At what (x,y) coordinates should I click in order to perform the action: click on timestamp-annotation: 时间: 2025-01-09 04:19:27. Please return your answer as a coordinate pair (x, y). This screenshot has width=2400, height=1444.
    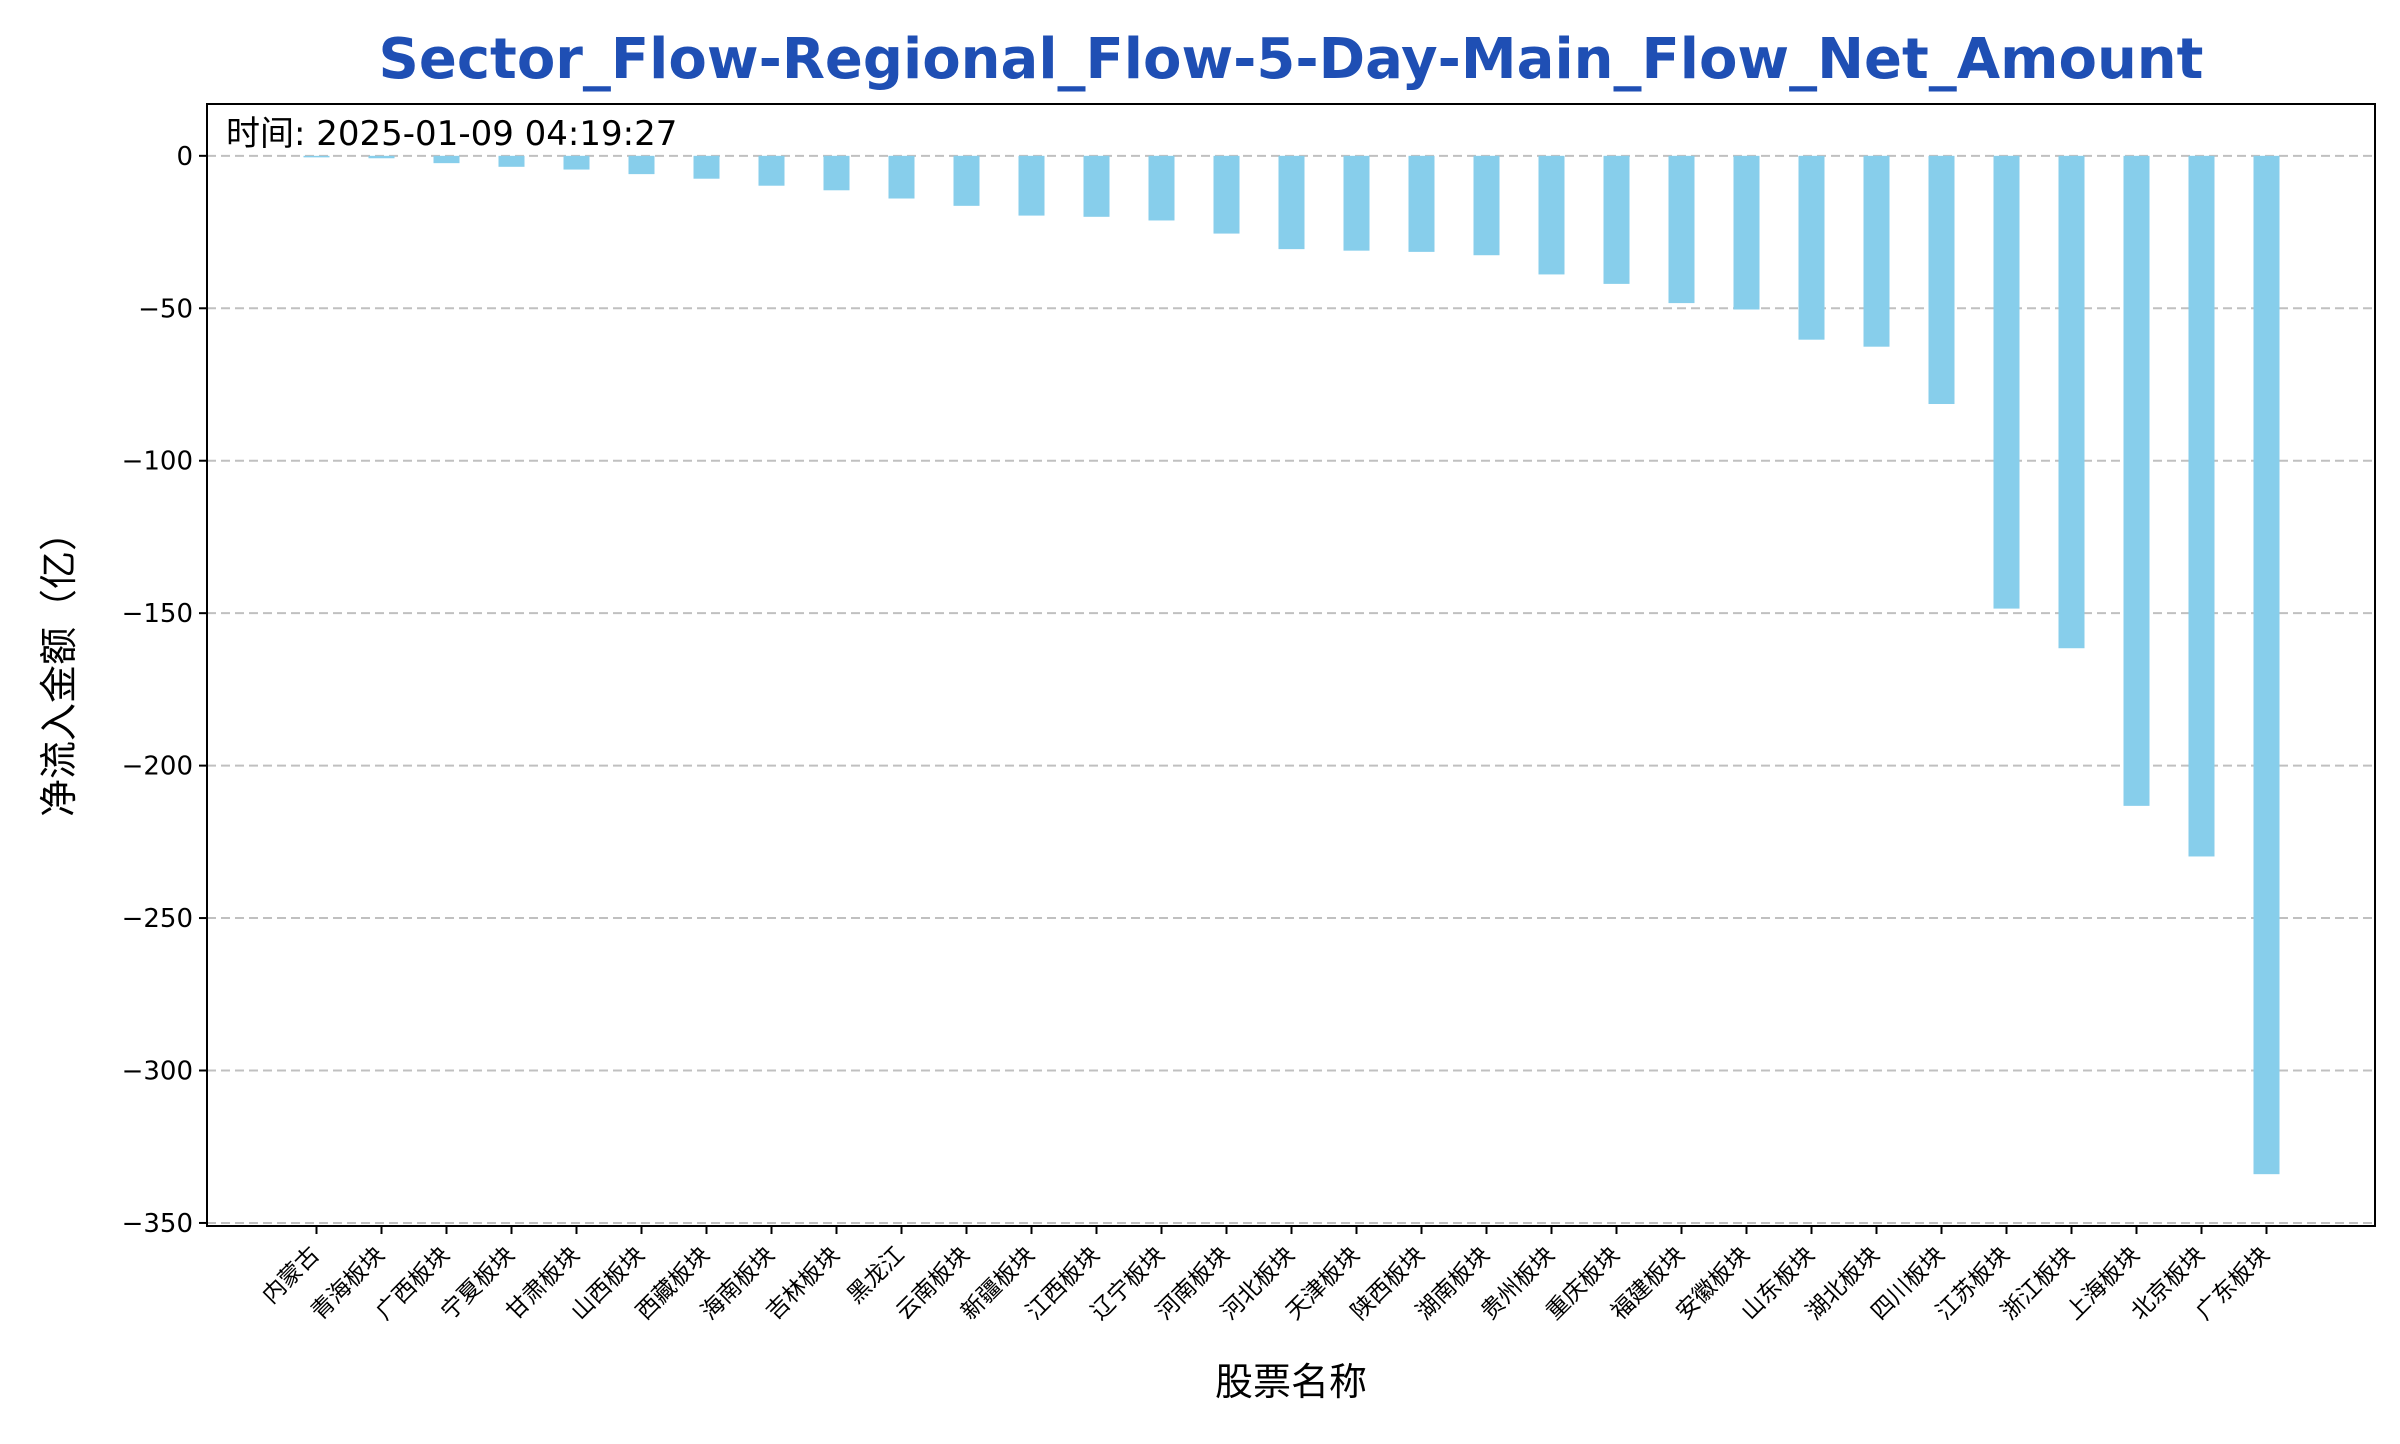
    Looking at the image, I should click on (451, 134).